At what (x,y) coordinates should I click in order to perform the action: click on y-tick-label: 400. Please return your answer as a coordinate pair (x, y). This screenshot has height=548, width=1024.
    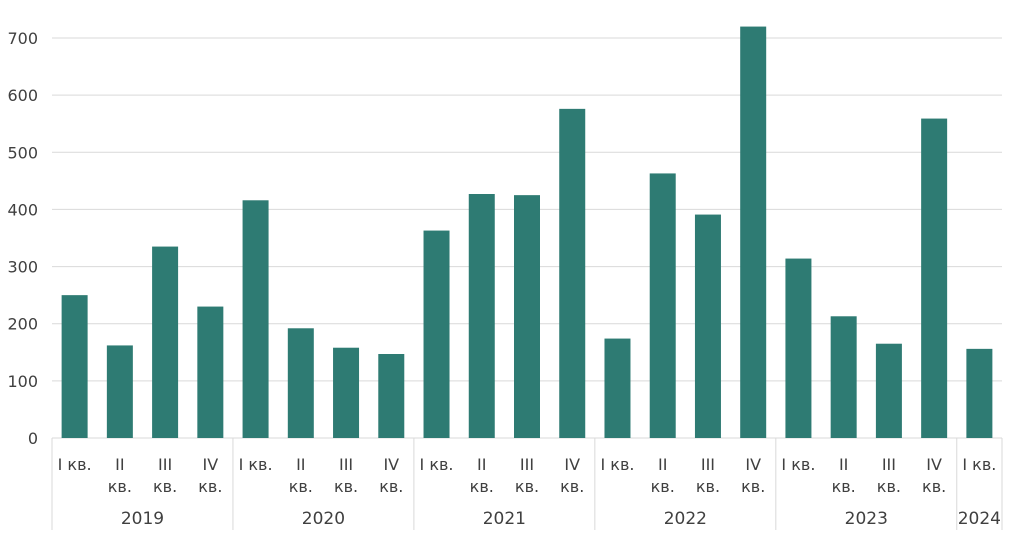
    Looking at the image, I should click on (22, 209).